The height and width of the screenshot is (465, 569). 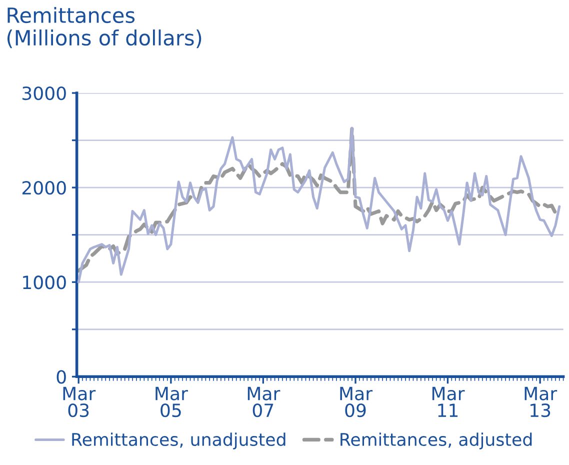 What do you see at coordinates (448, 401) in the screenshot?
I see `x-tick-label: Mar 11` at bounding box center [448, 401].